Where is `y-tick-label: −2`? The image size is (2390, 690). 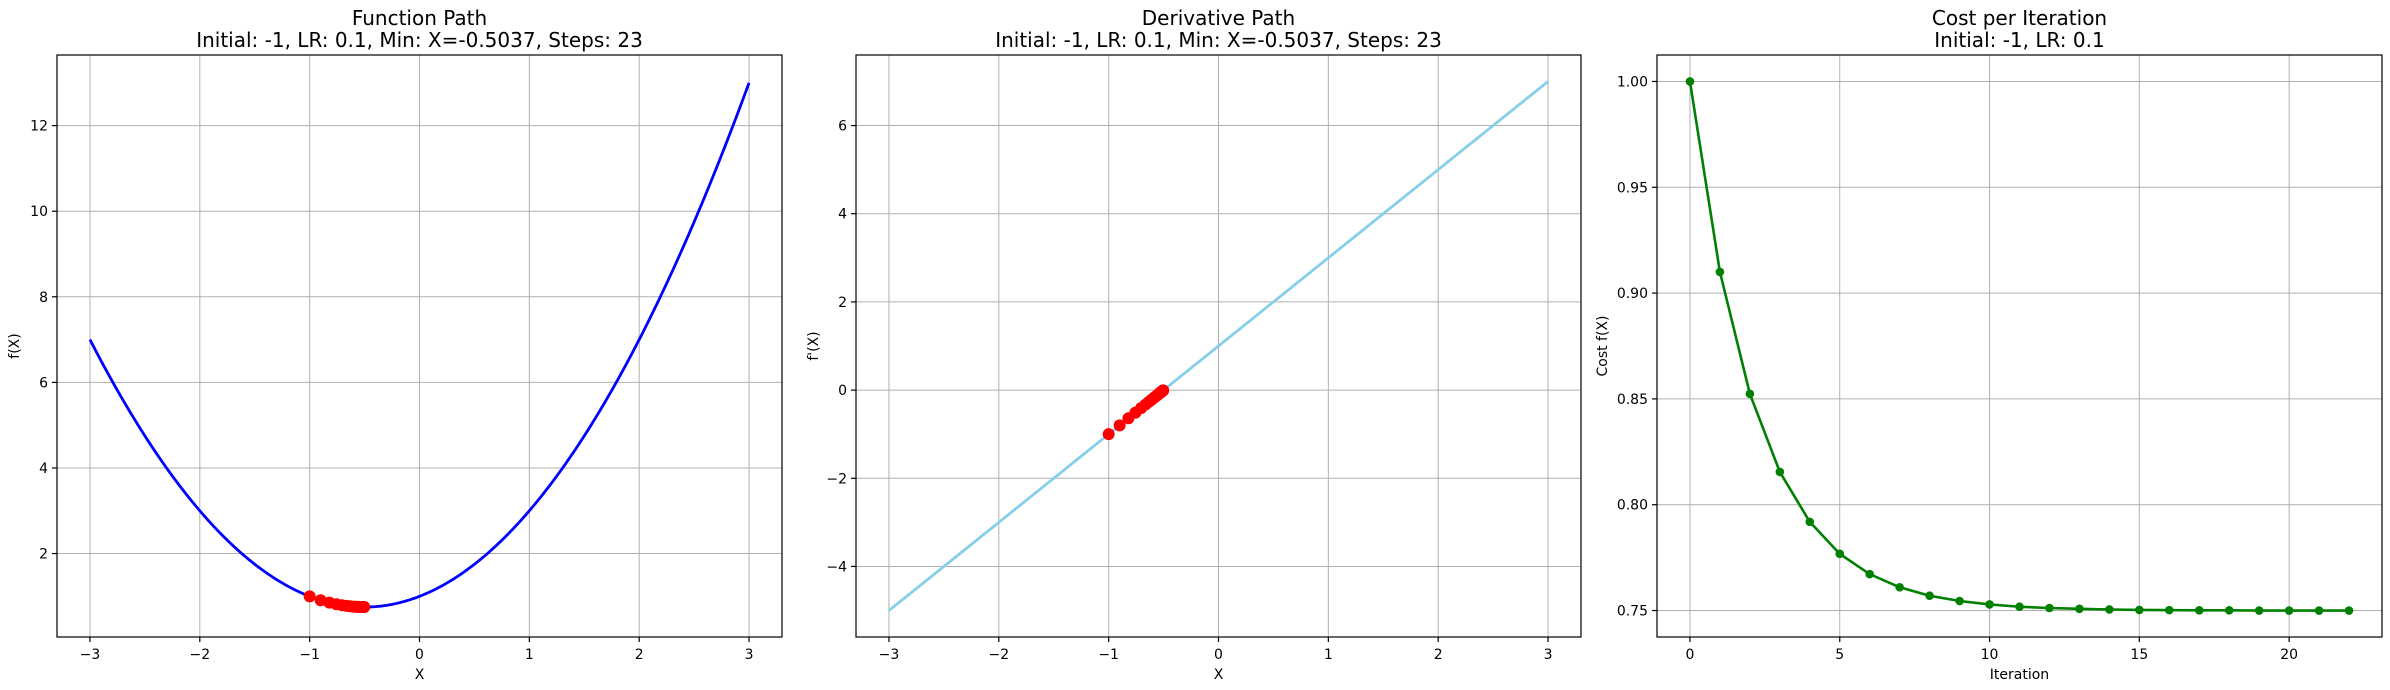 y-tick-label: −2 is located at coordinates (836, 479).